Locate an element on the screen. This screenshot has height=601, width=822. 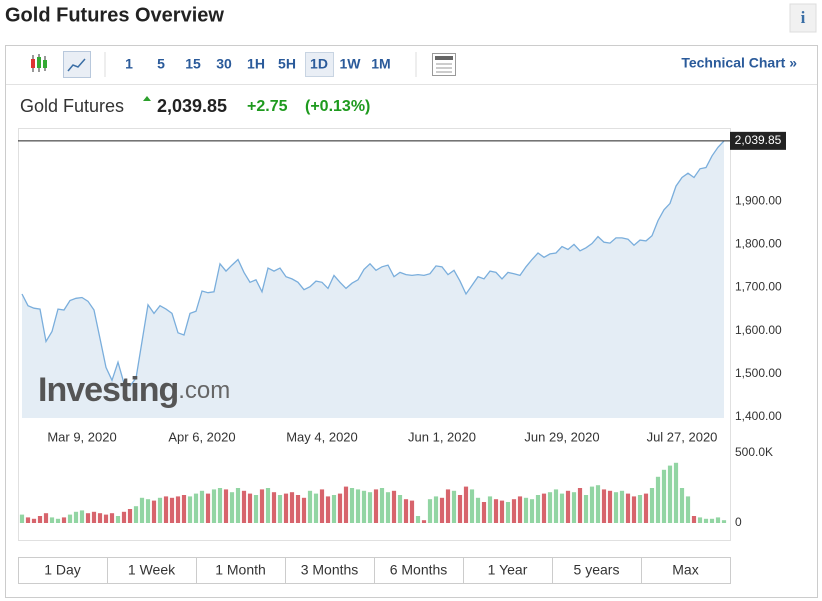
x-tick-label: Apr 6, 2020 is located at coordinates (201, 436).